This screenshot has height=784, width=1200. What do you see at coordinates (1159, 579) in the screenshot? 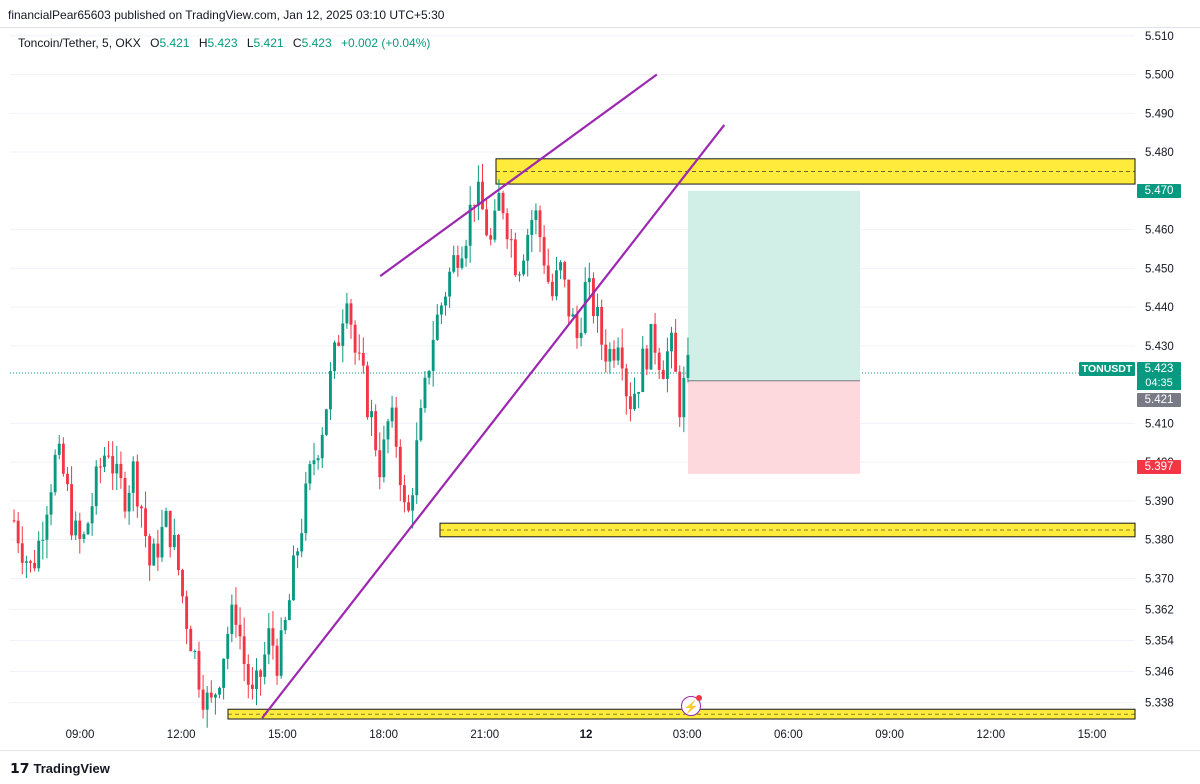
I see `price-tick-label: 5.370` at bounding box center [1159, 579].